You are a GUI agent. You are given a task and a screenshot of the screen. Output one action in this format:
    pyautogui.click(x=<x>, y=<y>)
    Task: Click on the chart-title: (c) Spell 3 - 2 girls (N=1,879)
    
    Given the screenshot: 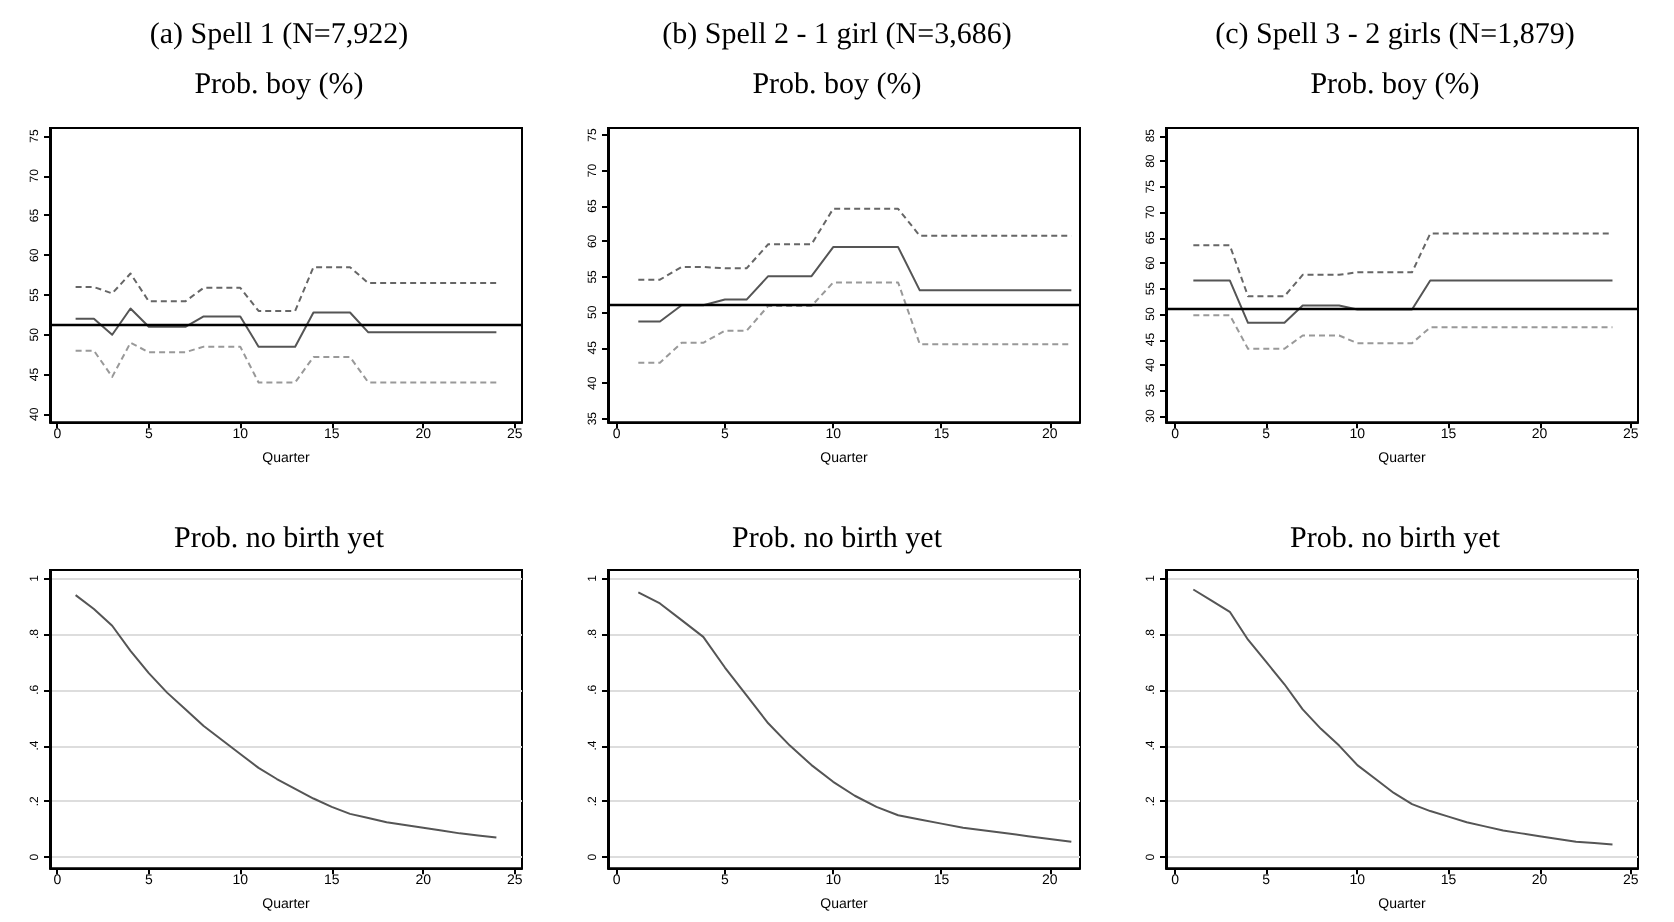 What is the action you would take?
    pyautogui.click(x=1395, y=35)
    